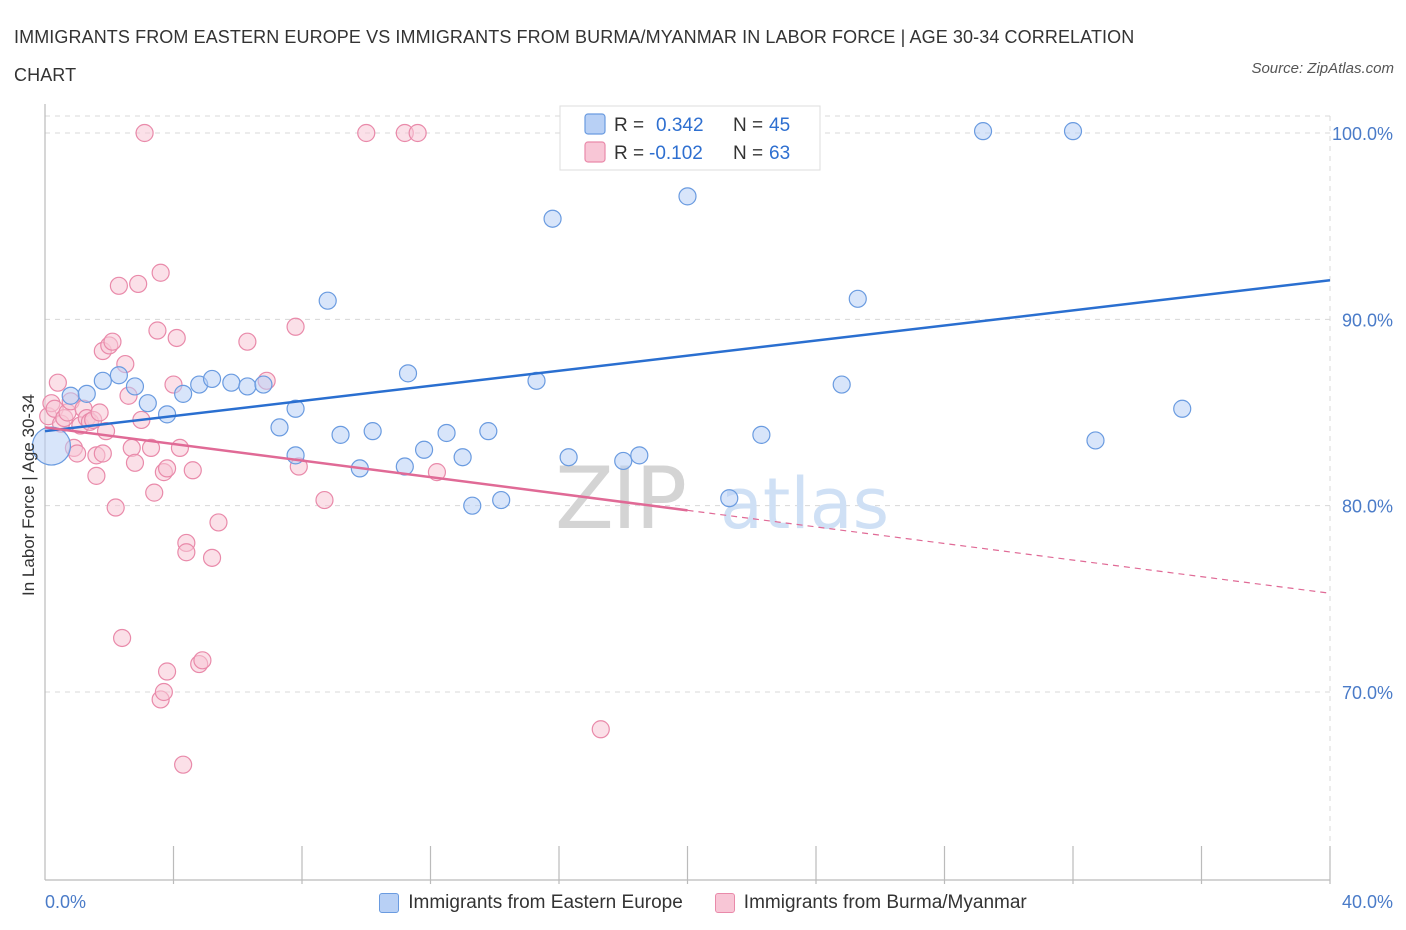 The height and width of the screenshot is (930, 1406). What do you see at coordinates (366, 469) in the screenshot?
I see `trend-line-pink-solid` at bounding box center [366, 469].